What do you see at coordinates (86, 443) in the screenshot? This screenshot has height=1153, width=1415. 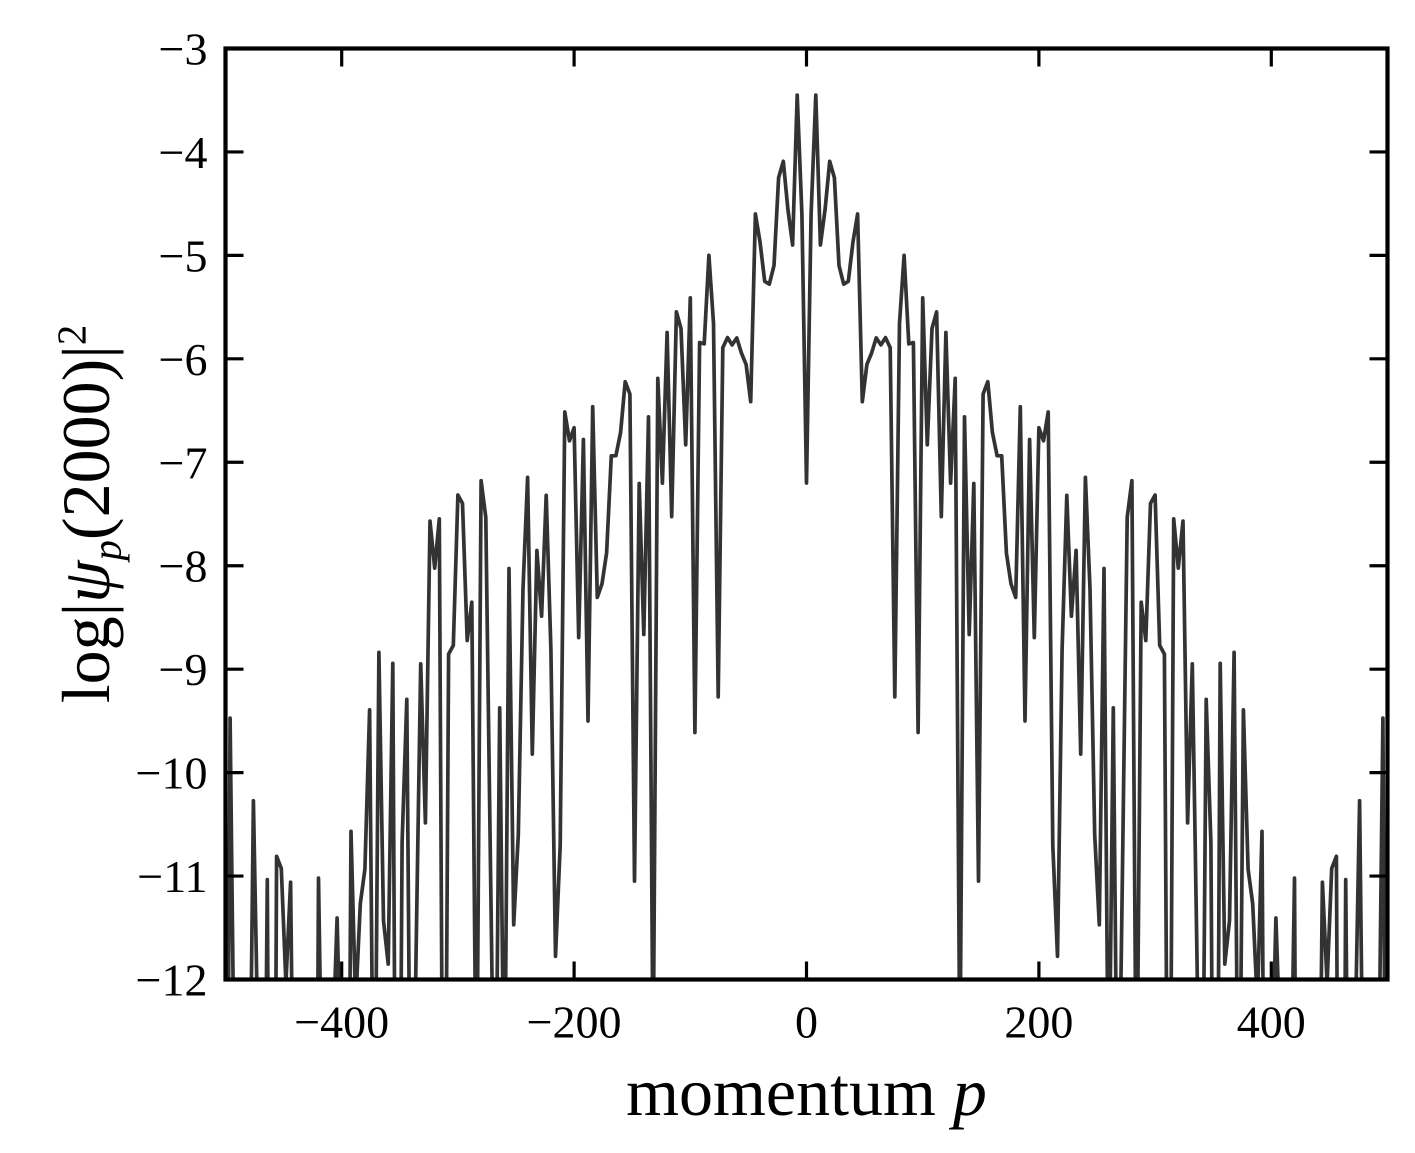 I see `ylabel-mid: (2000)|` at bounding box center [86, 443].